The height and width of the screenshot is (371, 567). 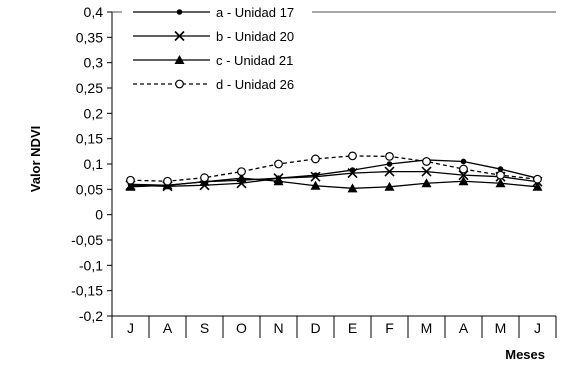 I want to click on x-tick-label: E, so click(x=352, y=328).